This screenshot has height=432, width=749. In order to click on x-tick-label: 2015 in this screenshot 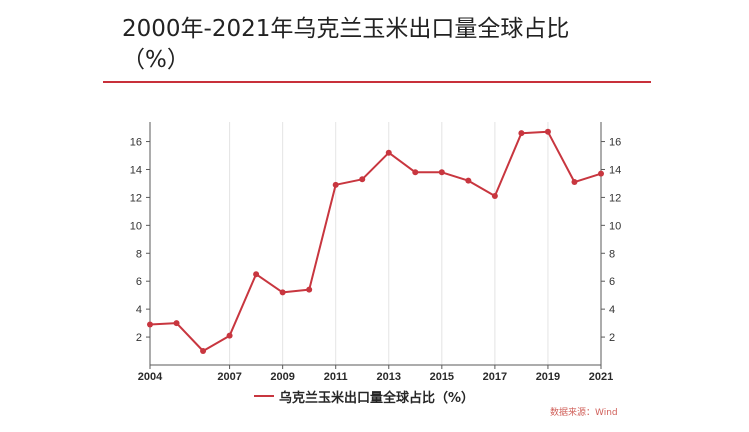, I will do `click(442, 377)`.